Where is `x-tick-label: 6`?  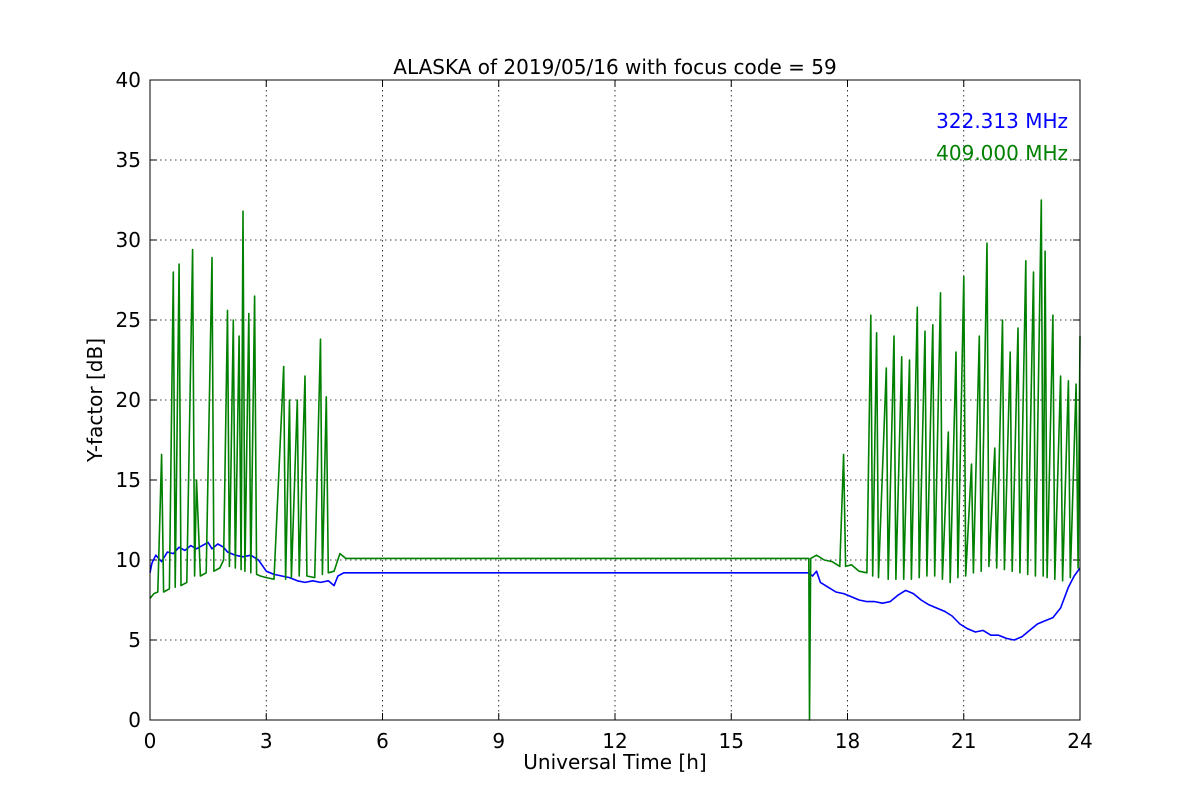
x-tick-label: 6 is located at coordinates (382, 741).